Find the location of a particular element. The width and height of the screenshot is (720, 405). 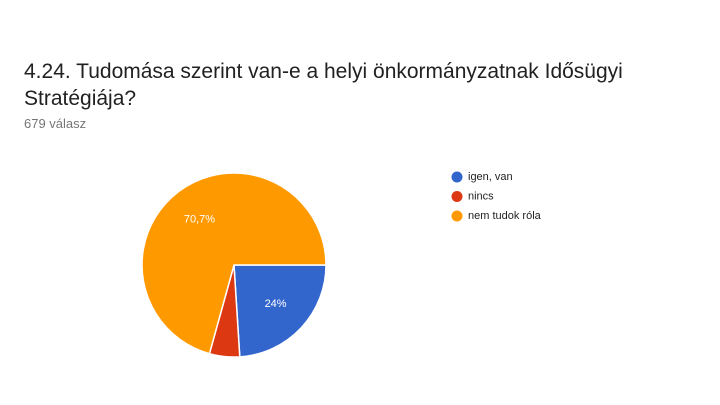

slice-label: 70,7% is located at coordinates (199, 220).